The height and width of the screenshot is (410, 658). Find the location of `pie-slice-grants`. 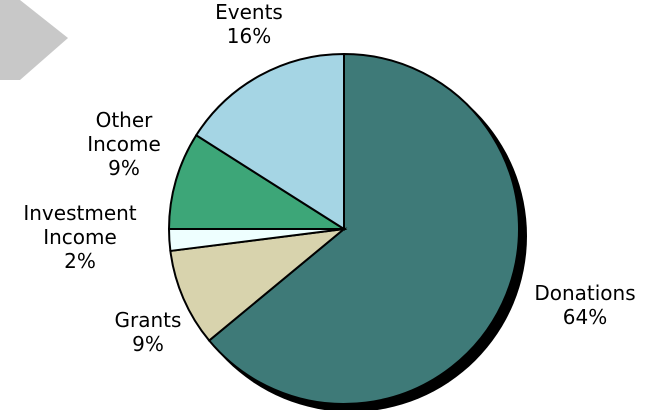

pie-slice-grants is located at coordinates (258, 284).